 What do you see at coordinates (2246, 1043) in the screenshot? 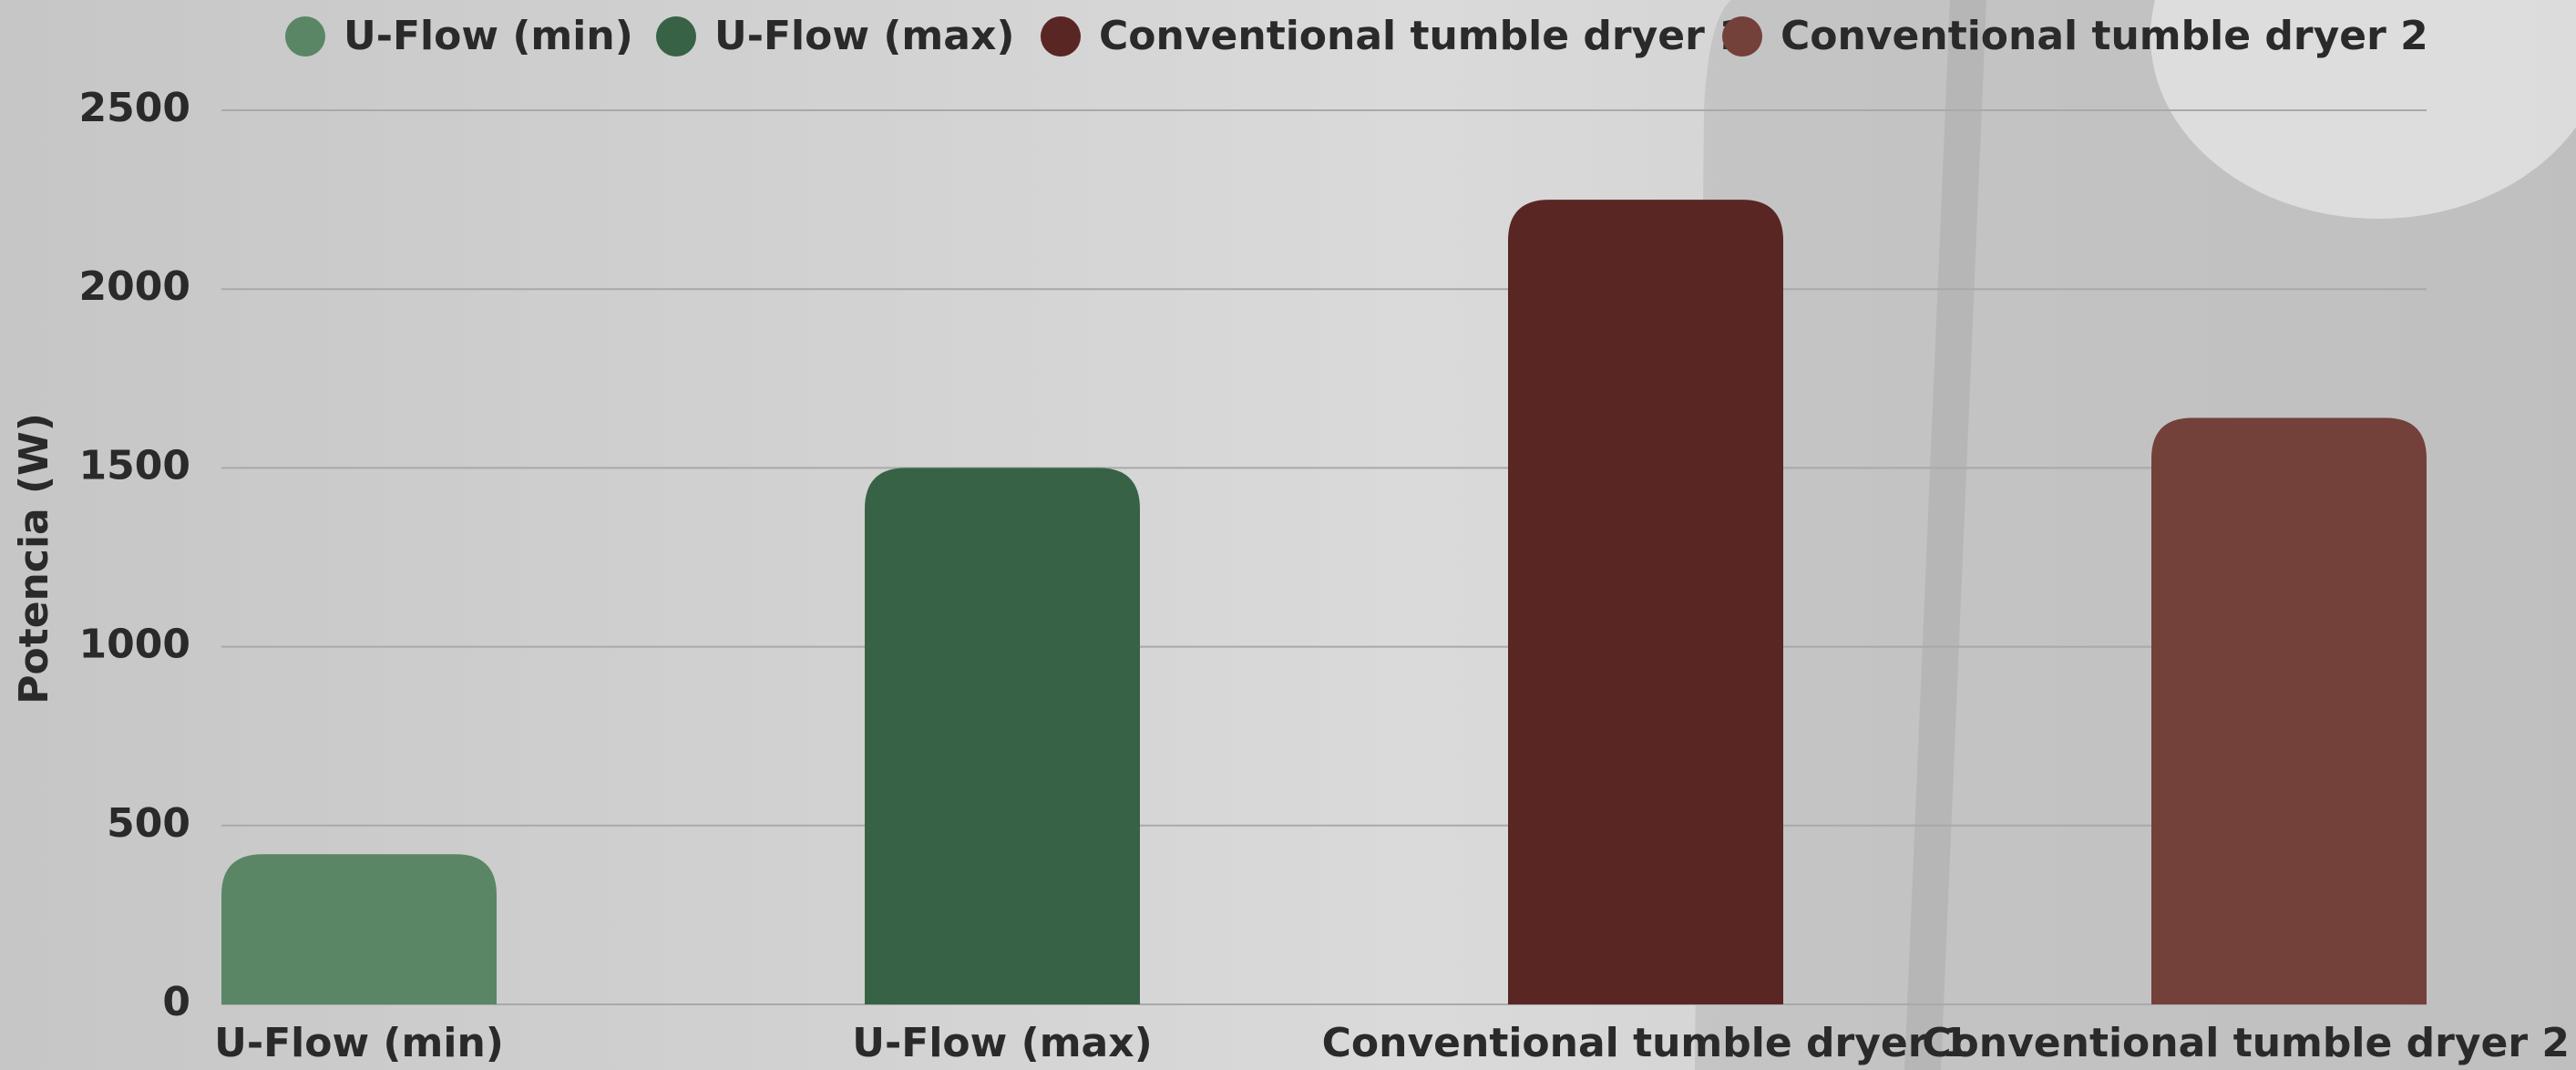
I see `x-tick-label: Conventional tumble dryer 2` at bounding box center [2246, 1043].